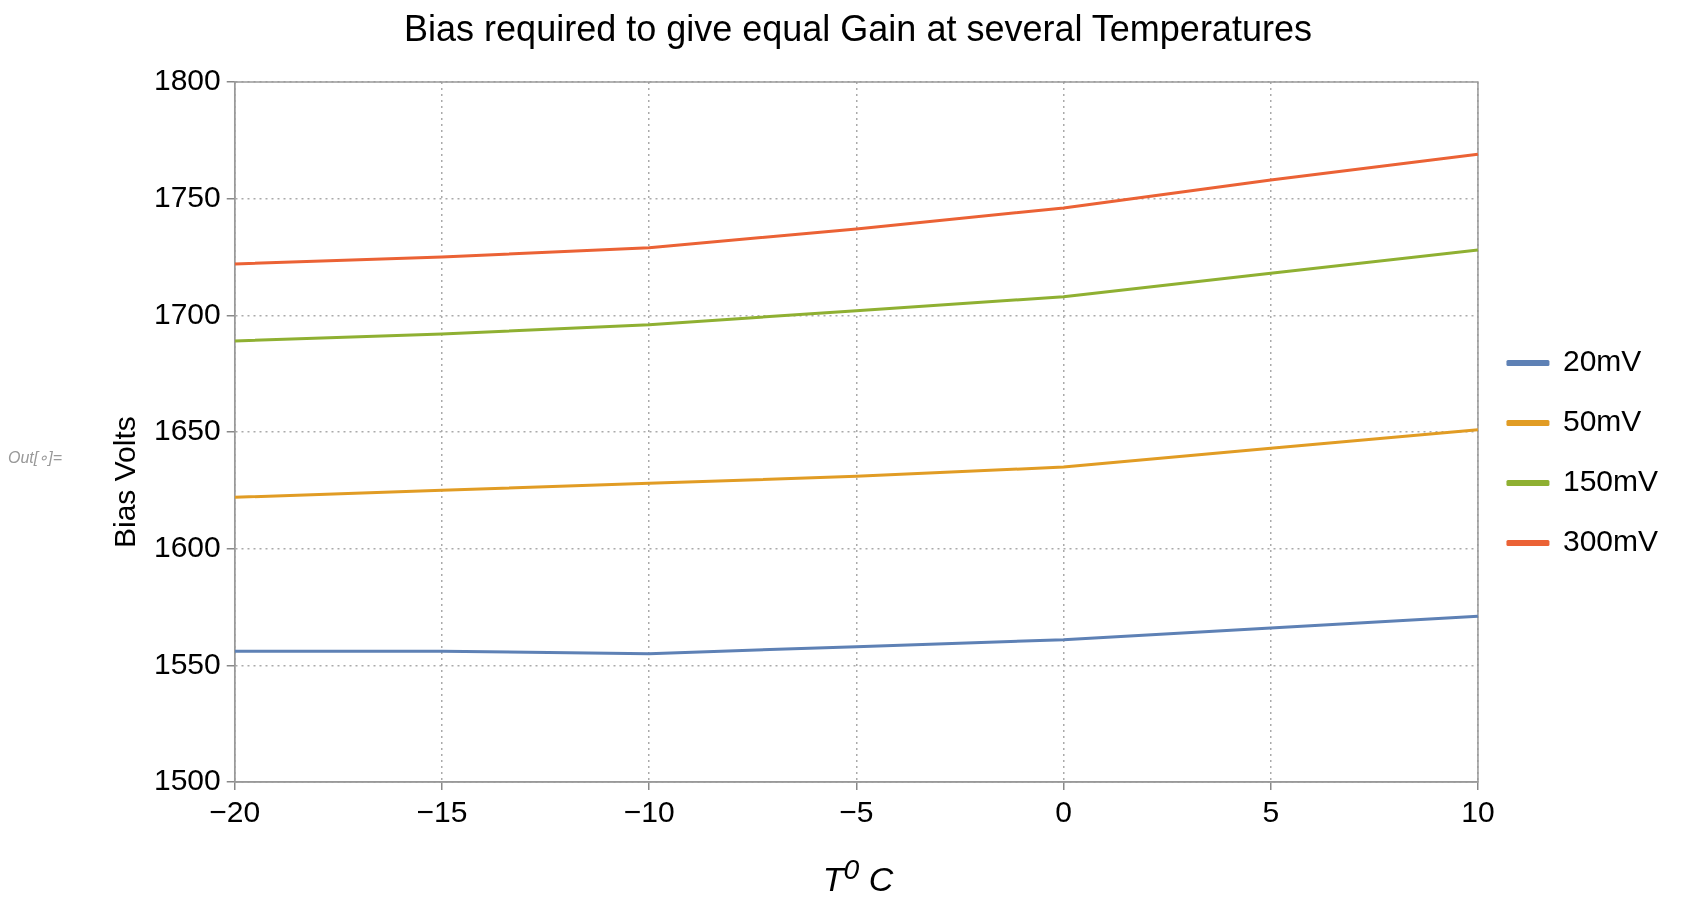  What do you see at coordinates (187, 663) in the screenshot?
I see `y-tick-label: 1550` at bounding box center [187, 663].